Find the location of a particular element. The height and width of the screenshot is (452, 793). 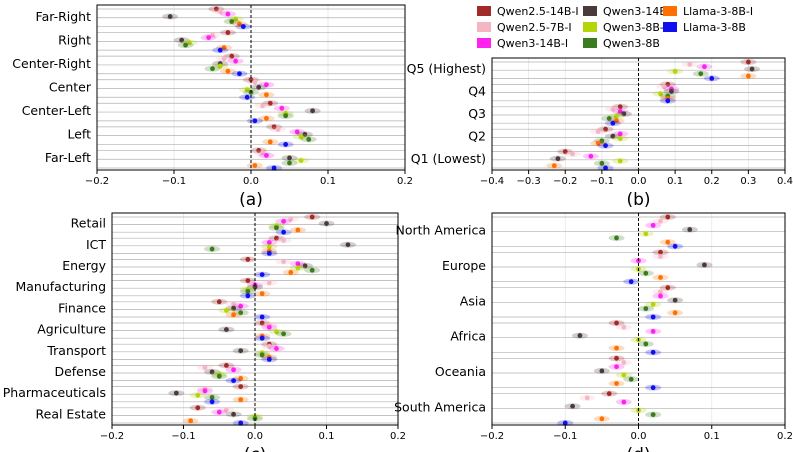

legend-entry-label: Llama-3-8B-I is located at coordinates (718, 11).